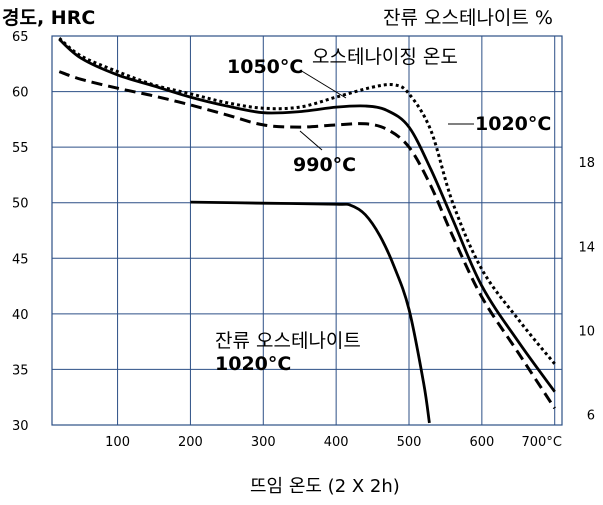 The image size is (603, 505). Describe the element at coordinates (20, 204) in the screenshot. I see `y-tick-label: 50` at that location.